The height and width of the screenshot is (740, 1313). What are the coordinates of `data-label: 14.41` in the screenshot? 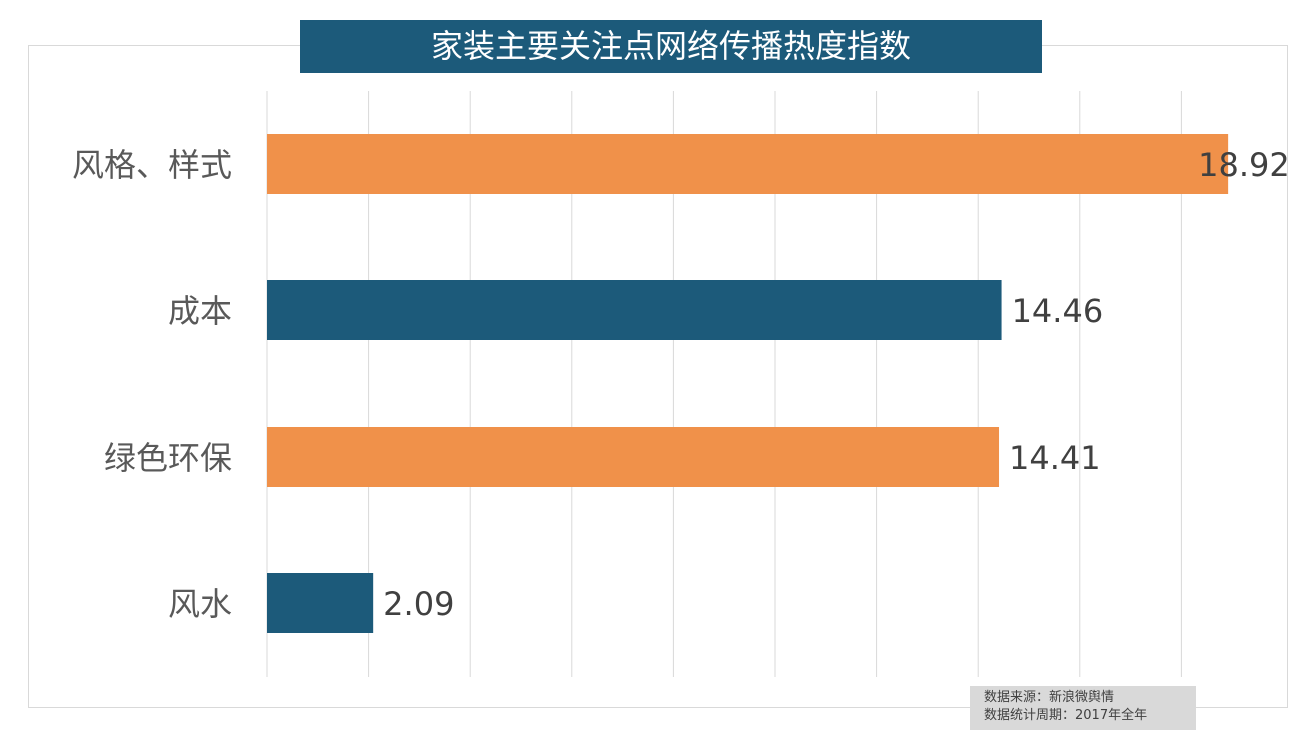 It's located at (1055, 458).